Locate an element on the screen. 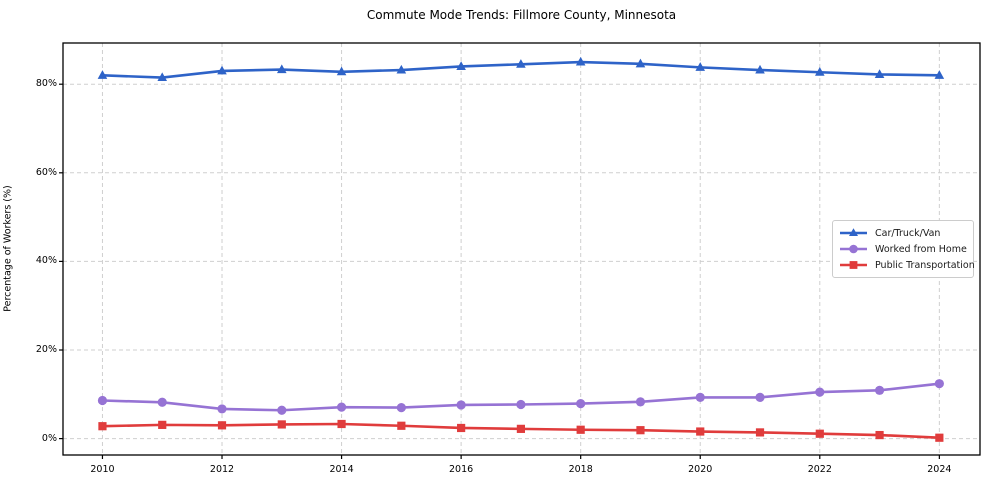 The width and height of the screenshot is (990, 490). legend-item-public-transportation: Public Transportation is located at coordinates (907, 265).